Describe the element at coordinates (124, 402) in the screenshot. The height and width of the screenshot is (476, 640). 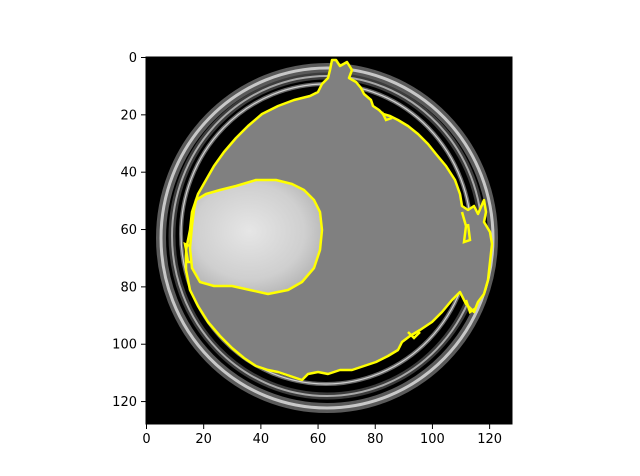
I see `y-tick-label: 120` at that location.